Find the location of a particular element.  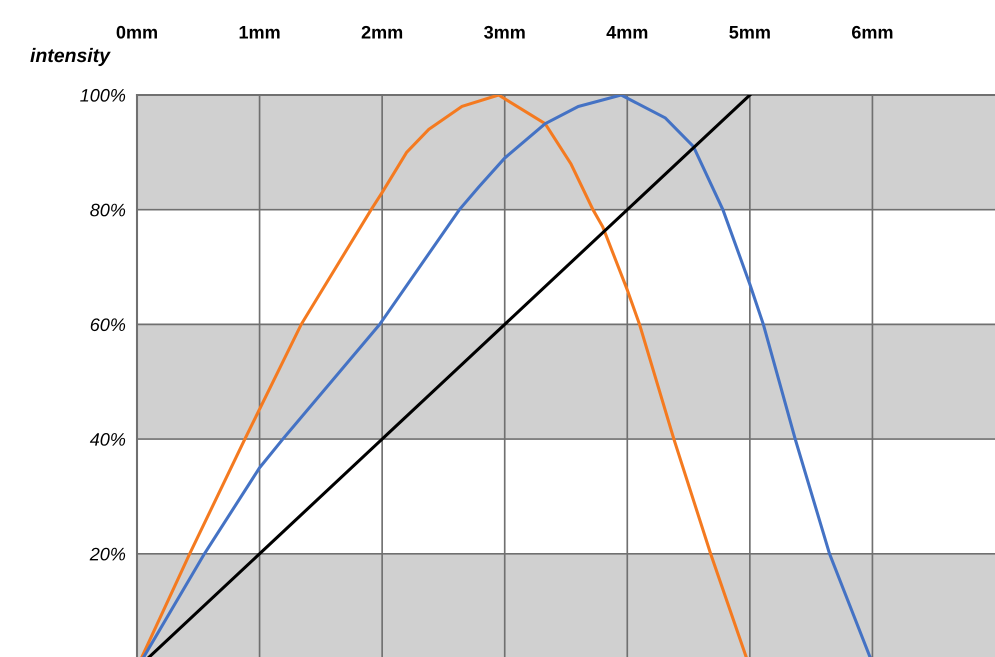

y-axis-title: intensity is located at coordinates (70, 57).